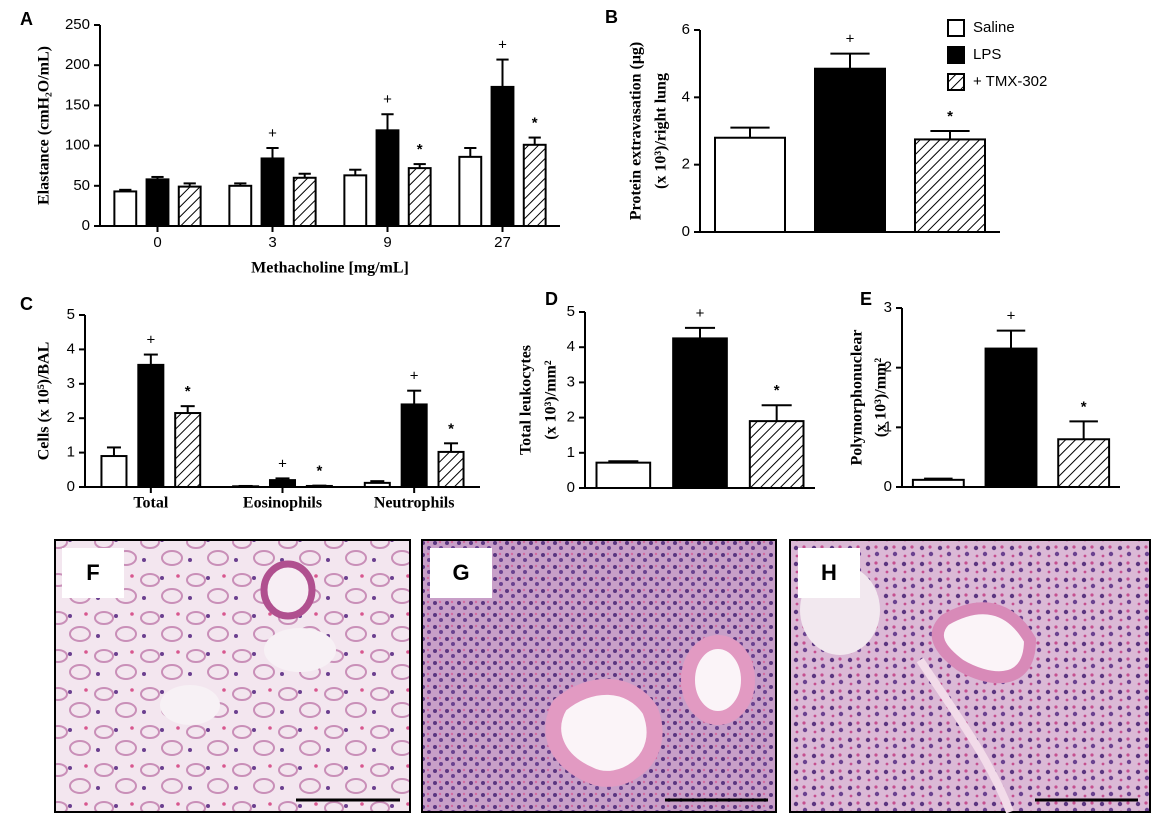  What do you see at coordinates (330, 268) in the screenshot?
I see `x-axis-label: Methacholine [mg/mL]` at bounding box center [330, 268].